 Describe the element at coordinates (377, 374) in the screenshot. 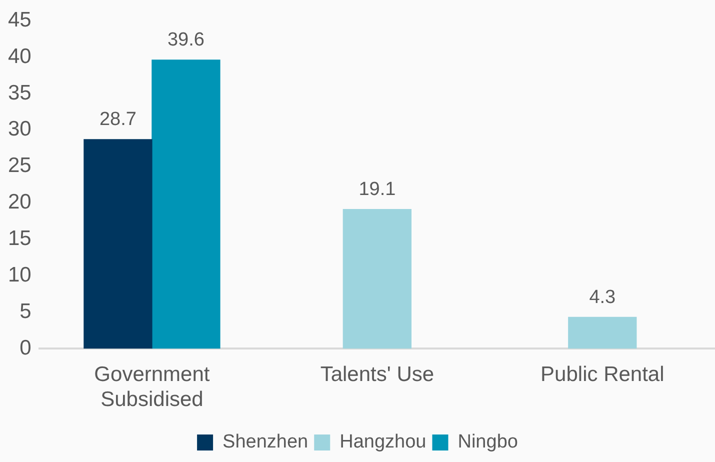

I see `x-tick-label: Talents' Use` at that location.